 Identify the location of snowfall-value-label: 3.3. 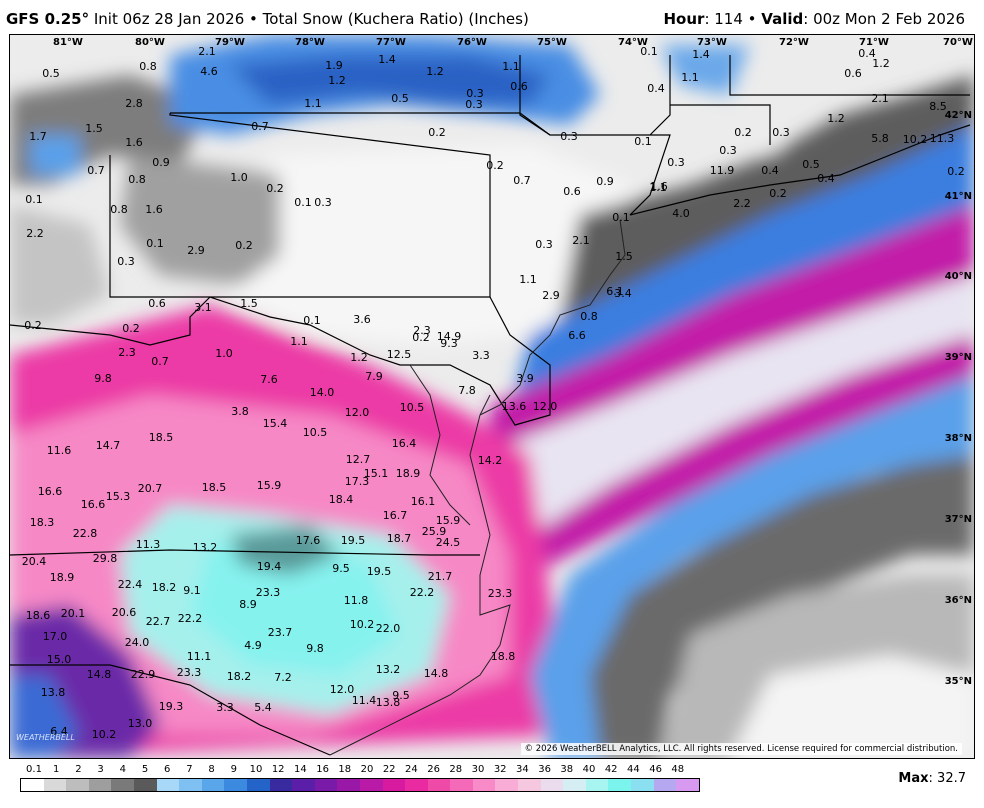
(481, 355).